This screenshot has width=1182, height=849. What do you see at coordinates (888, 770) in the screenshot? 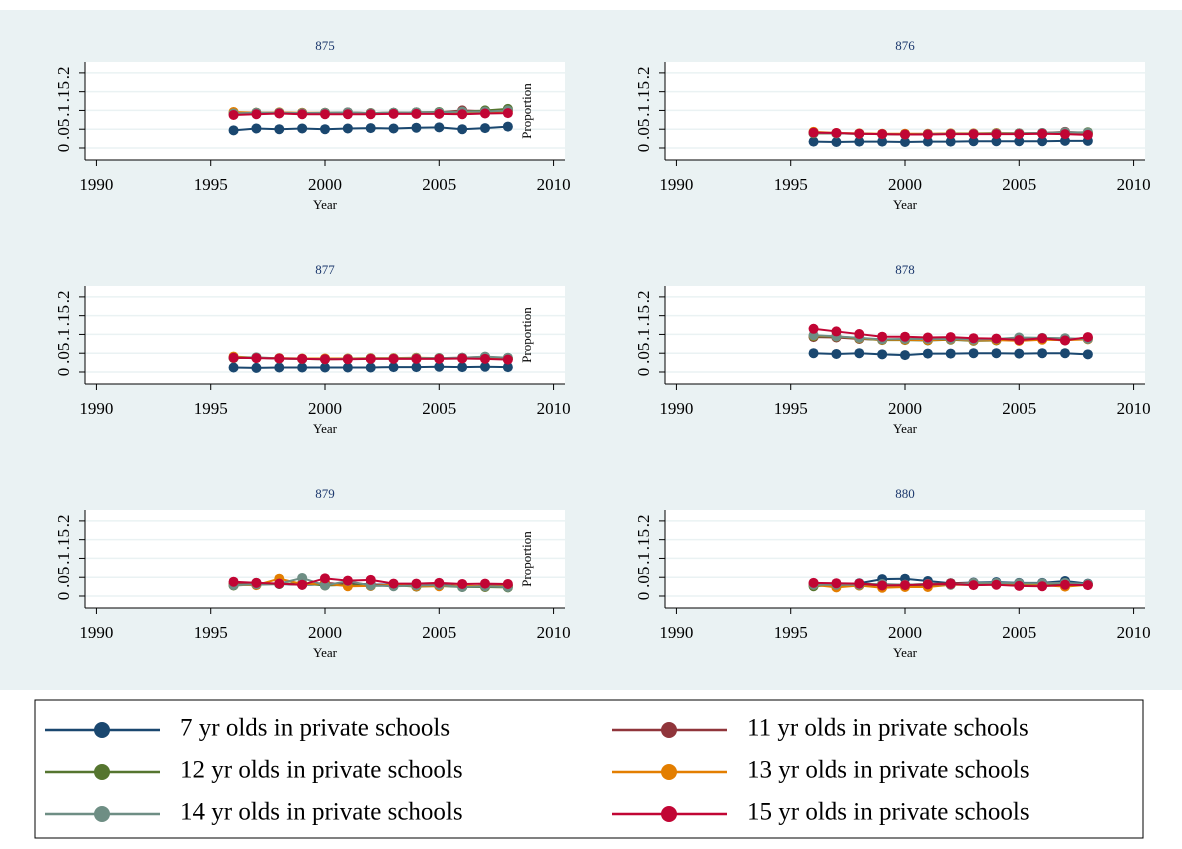
I see `legend-label: 13 yr olds in private schools` at bounding box center [888, 770].